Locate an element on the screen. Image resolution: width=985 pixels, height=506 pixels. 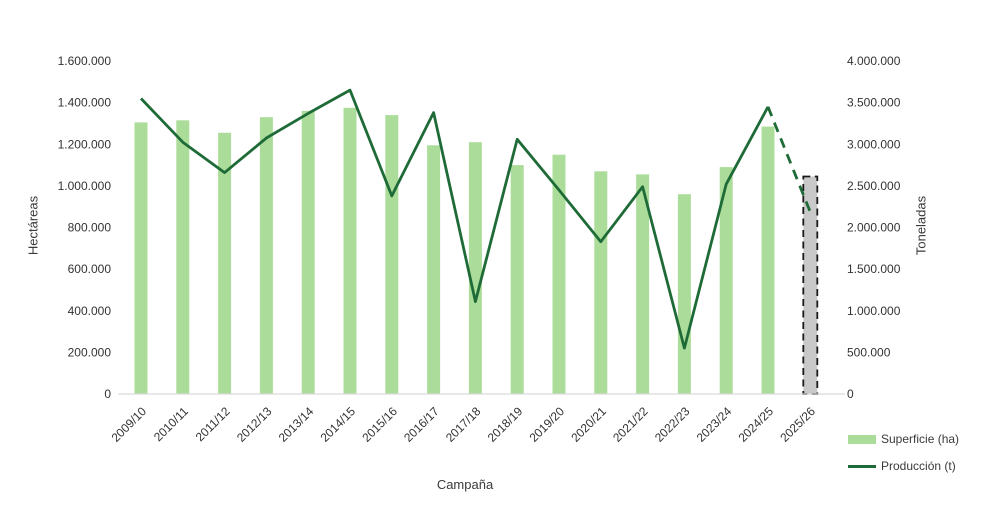
y-right-tick-label: 2.500.000 is located at coordinates (874, 186).